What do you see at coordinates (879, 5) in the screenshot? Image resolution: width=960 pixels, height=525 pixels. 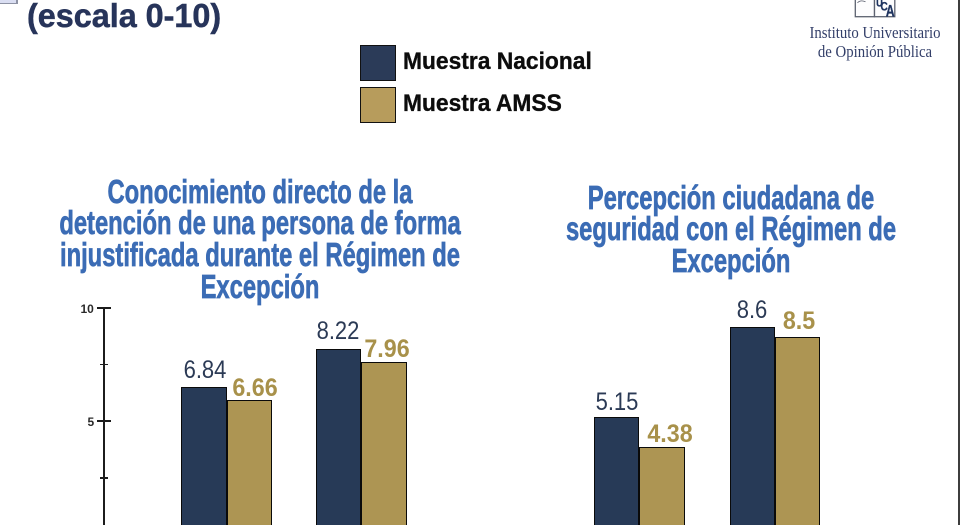 I see `svg-text: U` at bounding box center [879, 5].